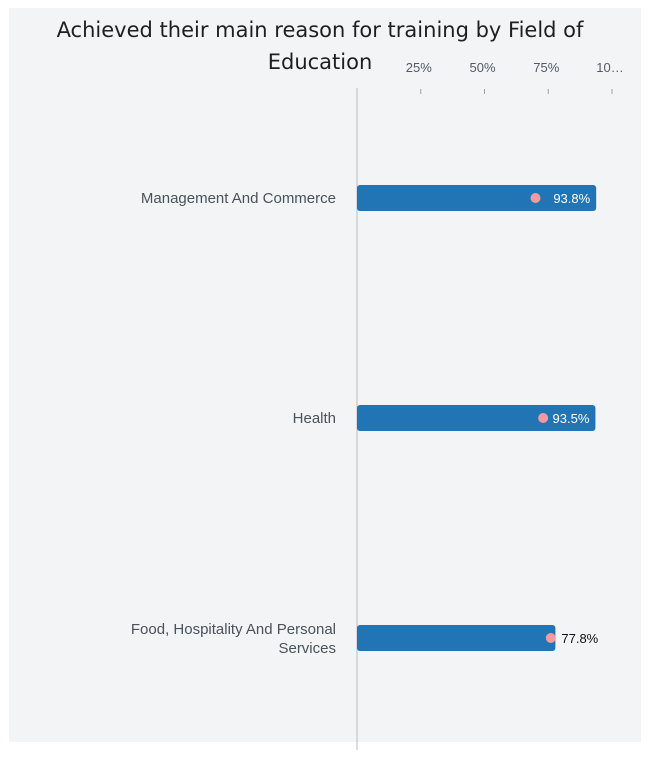 The width and height of the screenshot is (651, 770). What do you see at coordinates (233, 629) in the screenshot?
I see `category-label: Food, Hospitality And Personal` at bounding box center [233, 629].